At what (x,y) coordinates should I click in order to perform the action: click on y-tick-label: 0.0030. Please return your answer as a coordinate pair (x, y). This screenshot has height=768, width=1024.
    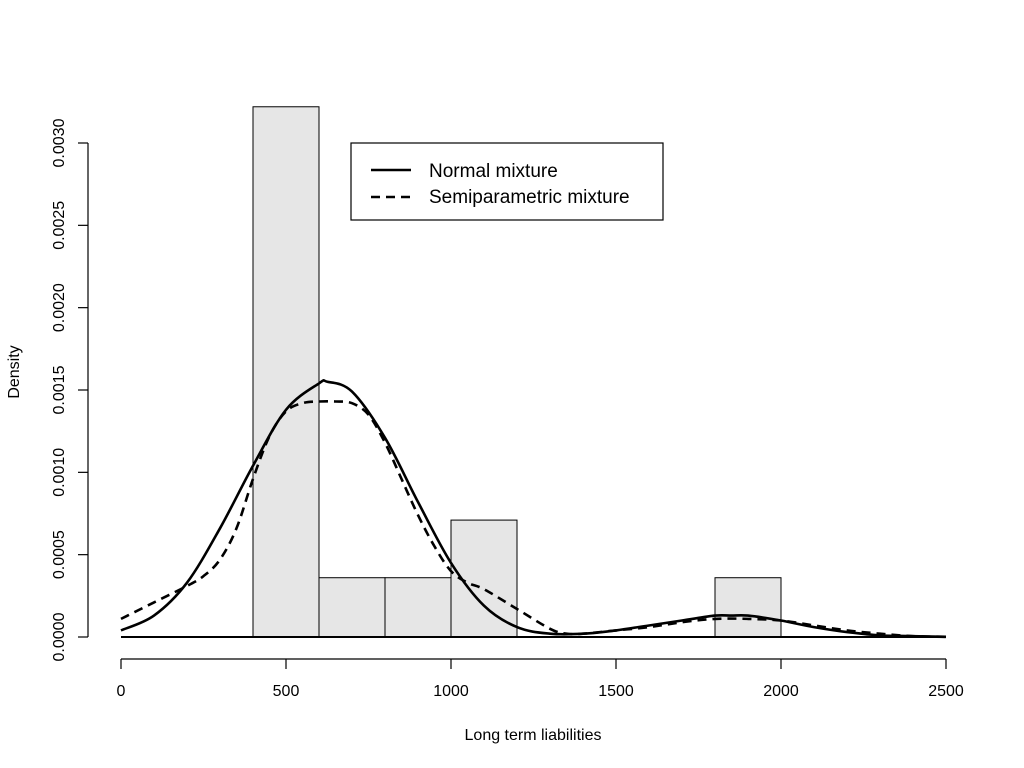
    Looking at the image, I should click on (59, 142).